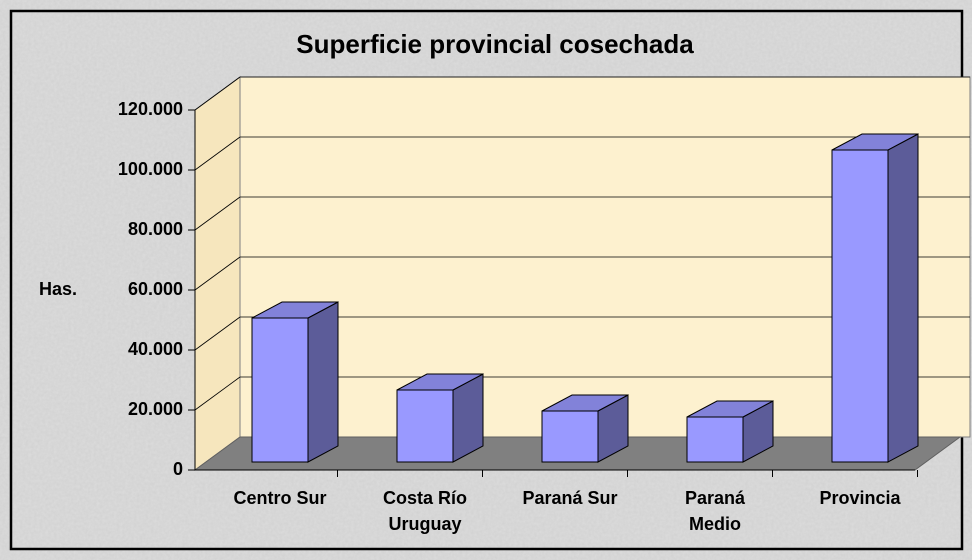 The image size is (972, 560). I want to click on chart-title: Superficie provincial cosechada, so click(495, 44).